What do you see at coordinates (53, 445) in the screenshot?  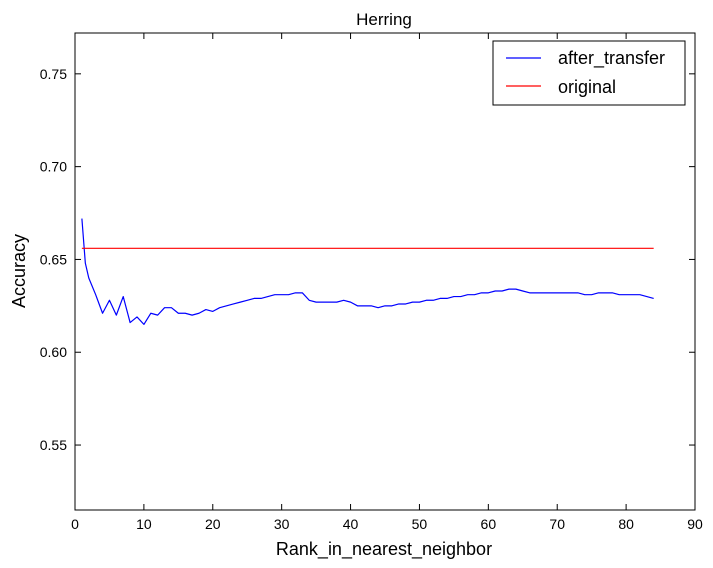 I see `y-tick-label: 0.55` at bounding box center [53, 445].